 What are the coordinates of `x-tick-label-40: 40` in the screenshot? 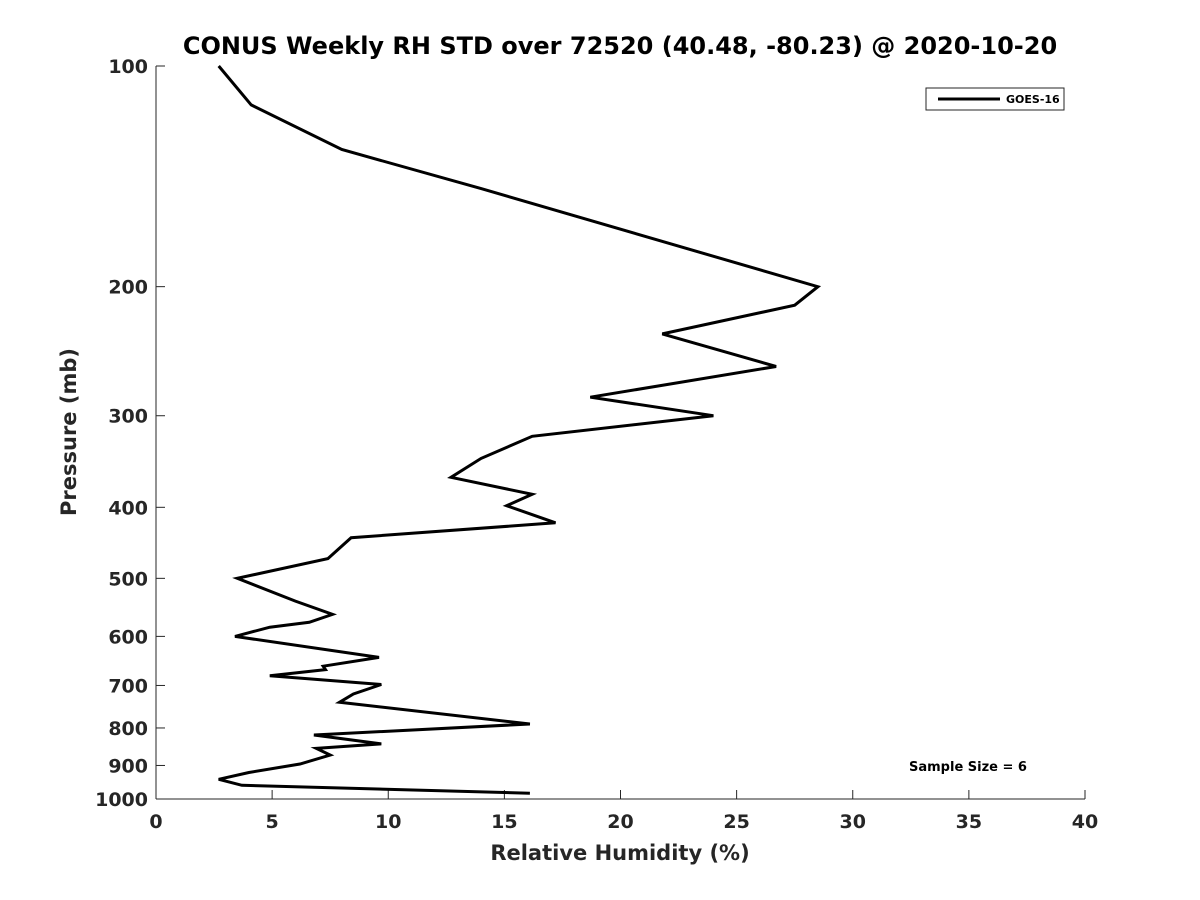 It's located at (1085, 822).